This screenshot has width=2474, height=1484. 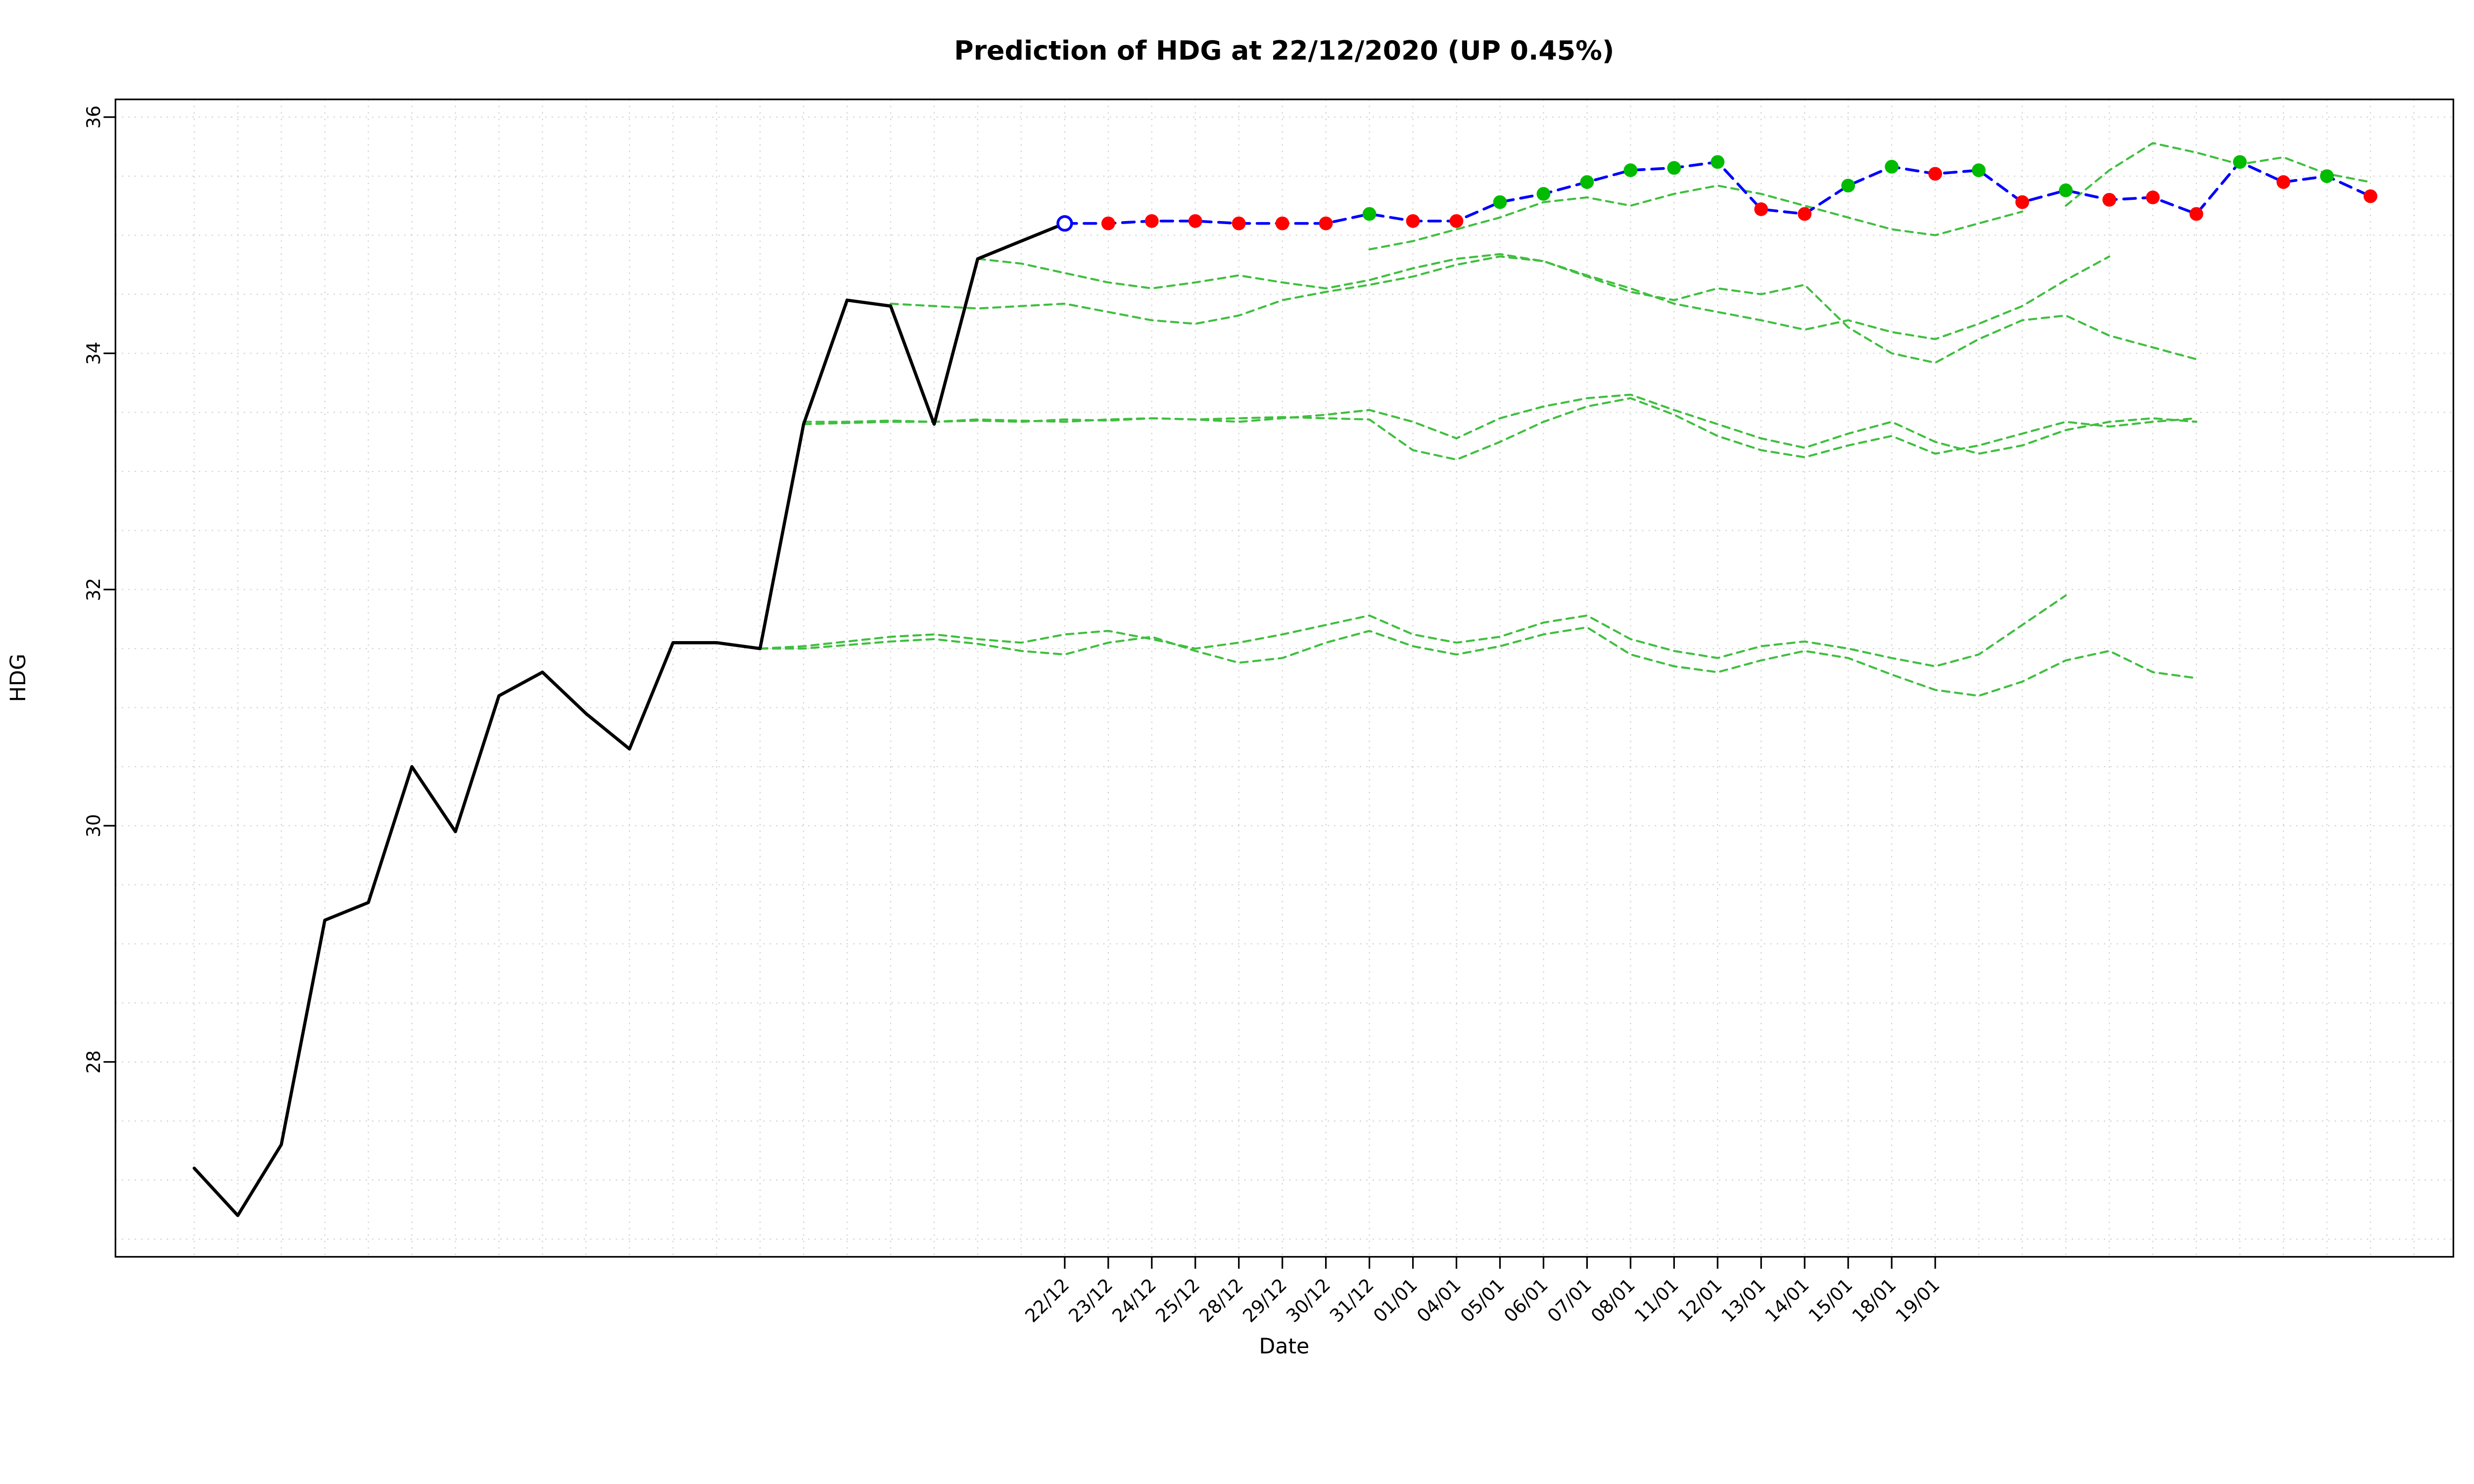 I want to click on x-tick-label: 07/01, so click(x=1570, y=1300).